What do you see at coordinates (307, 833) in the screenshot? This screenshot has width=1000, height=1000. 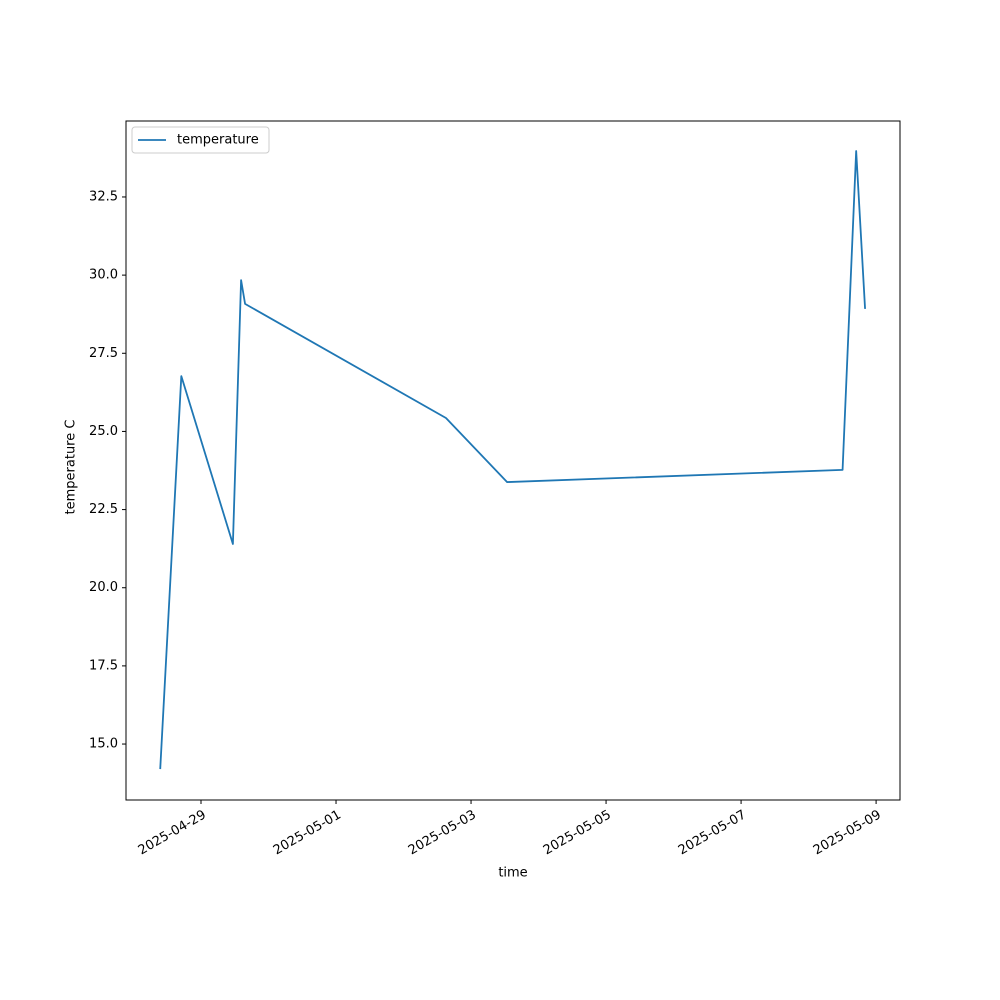 I see `x-tick-label: 2025-05-01` at bounding box center [307, 833].